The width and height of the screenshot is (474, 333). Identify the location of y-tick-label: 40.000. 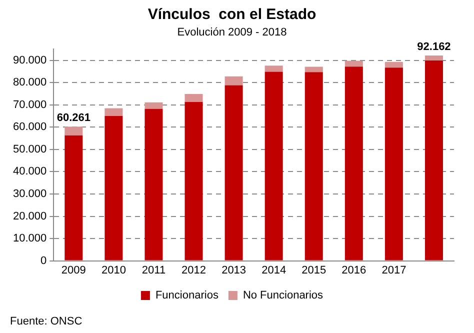
(29, 172).